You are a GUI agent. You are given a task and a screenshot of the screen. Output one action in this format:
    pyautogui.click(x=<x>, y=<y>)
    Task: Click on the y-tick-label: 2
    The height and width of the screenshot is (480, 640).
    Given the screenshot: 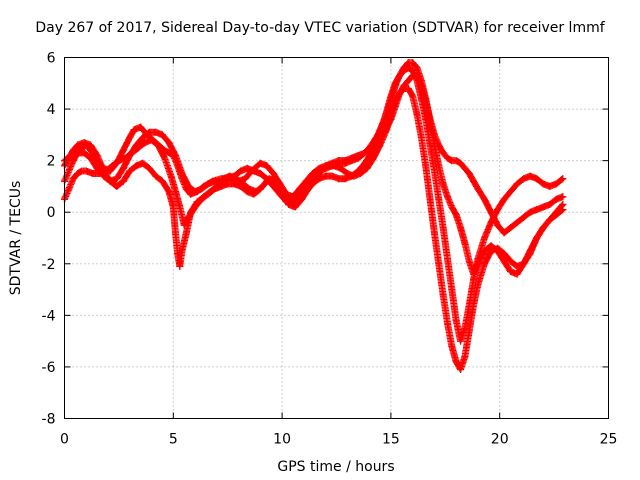 What is the action you would take?
    pyautogui.click(x=51, y=162)
    